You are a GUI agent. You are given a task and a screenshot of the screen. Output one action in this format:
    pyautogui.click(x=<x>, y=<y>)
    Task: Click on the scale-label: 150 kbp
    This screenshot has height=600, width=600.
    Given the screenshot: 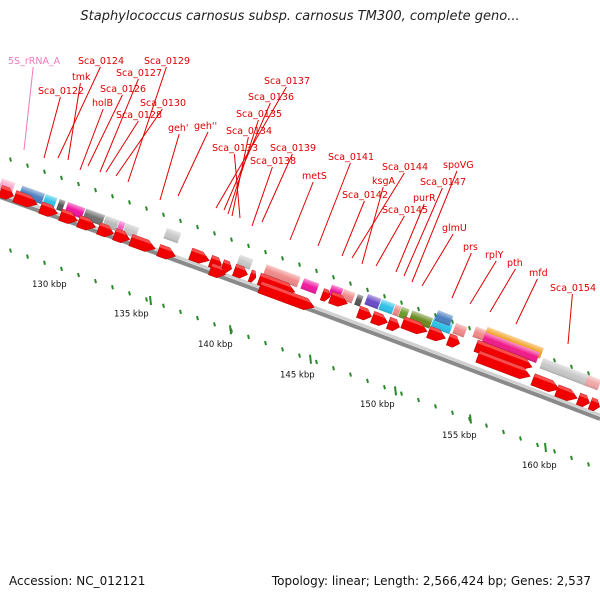 What is the action you would take?
    pyautogui.click(x=377, y=405)
    